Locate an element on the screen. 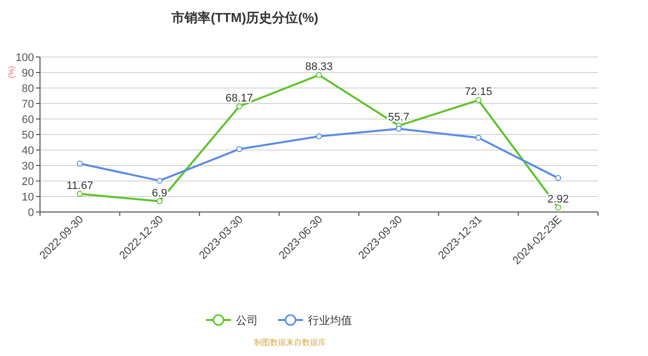 The height and width of the screenshot is (356, 648). data-label: 11.67 is located at coordinates (80, 186).